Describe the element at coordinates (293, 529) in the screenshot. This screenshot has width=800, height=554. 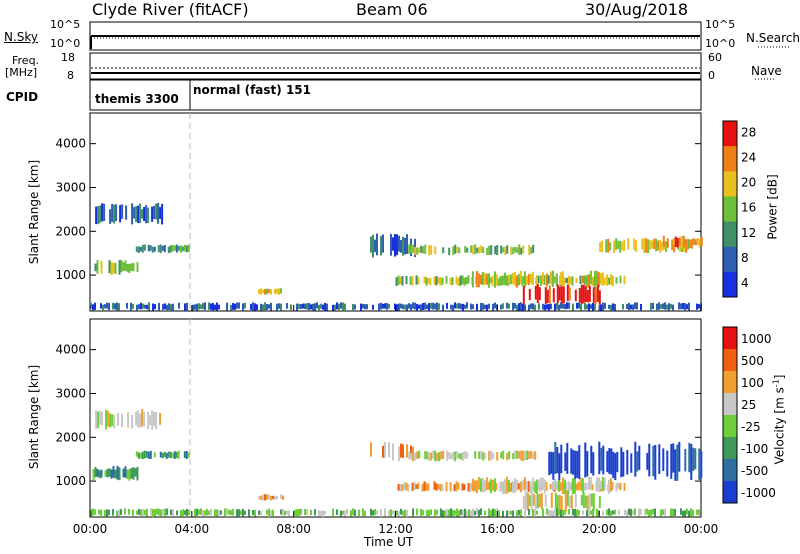
I see `xtick-label: 08:00` at that location.